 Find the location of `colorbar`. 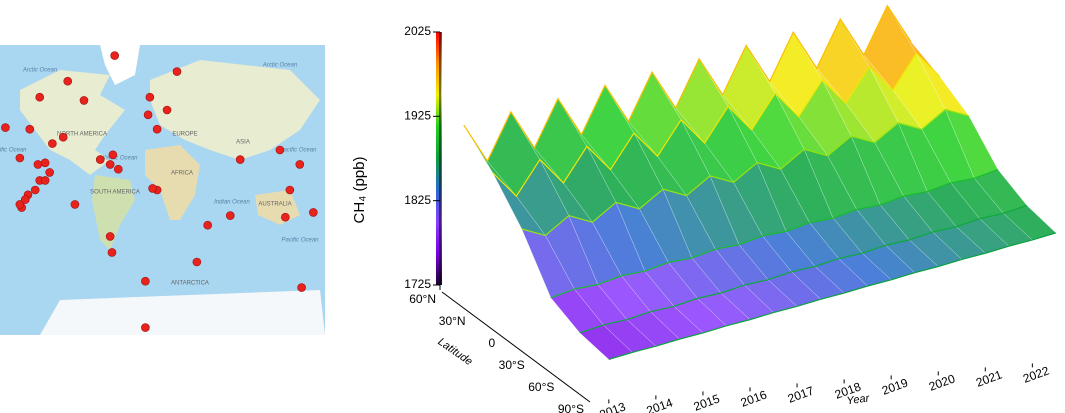

colorbar is located at coordinates (439, 158).